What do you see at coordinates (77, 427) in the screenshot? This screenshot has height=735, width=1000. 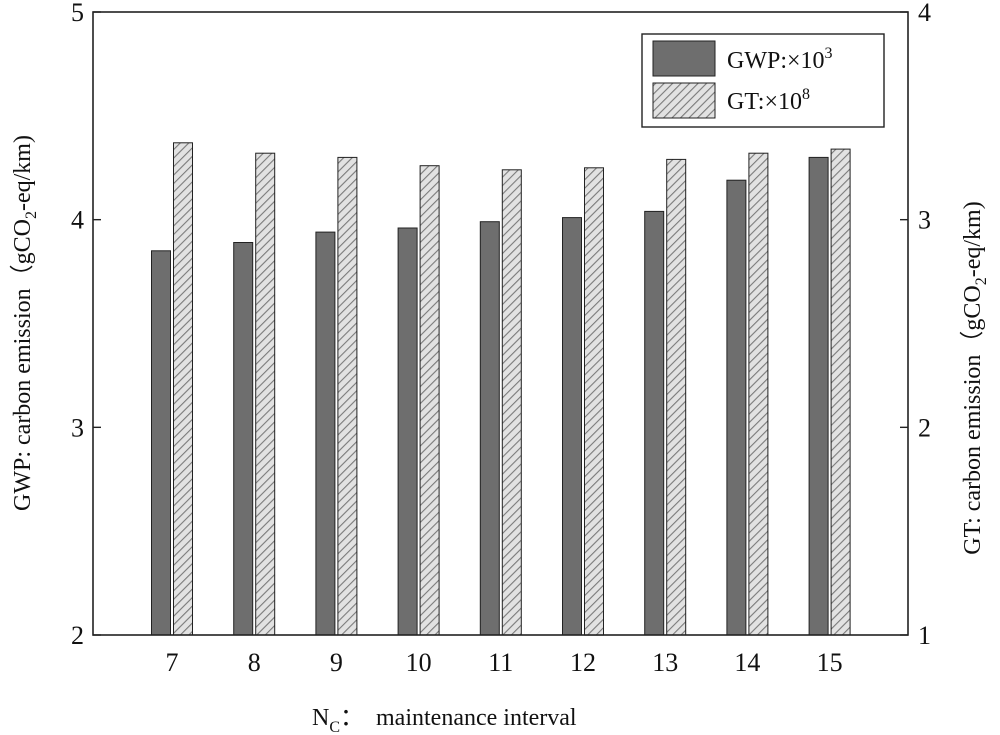 I see `y-left-tick-label-3: 3` at bounding box center [77, 427].